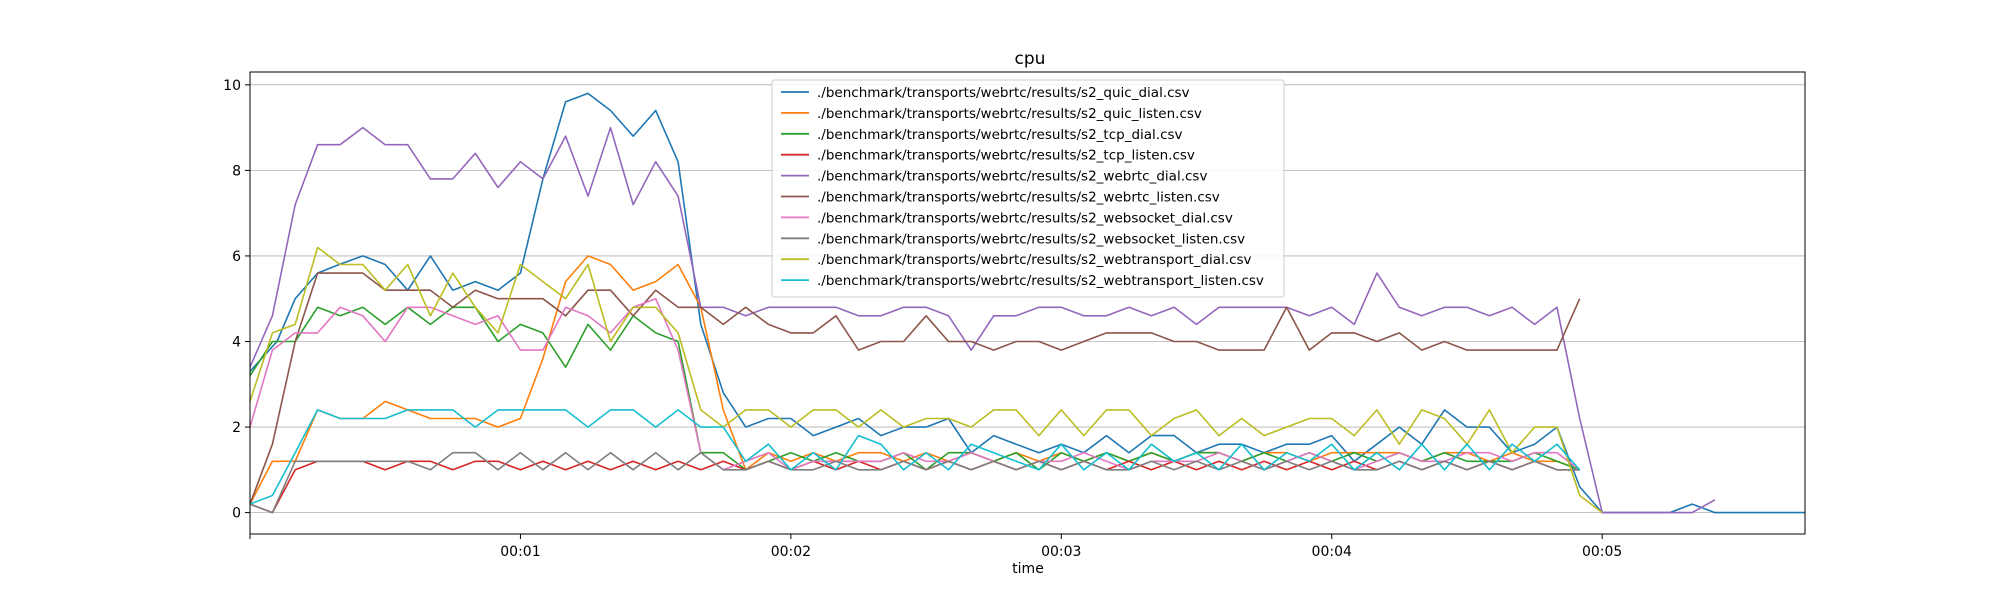 This screenshot has height=600, width=2000. Describe the element at coordinates (236, 257) in the screenshot. I see `y-tick-label: 6` at that location.